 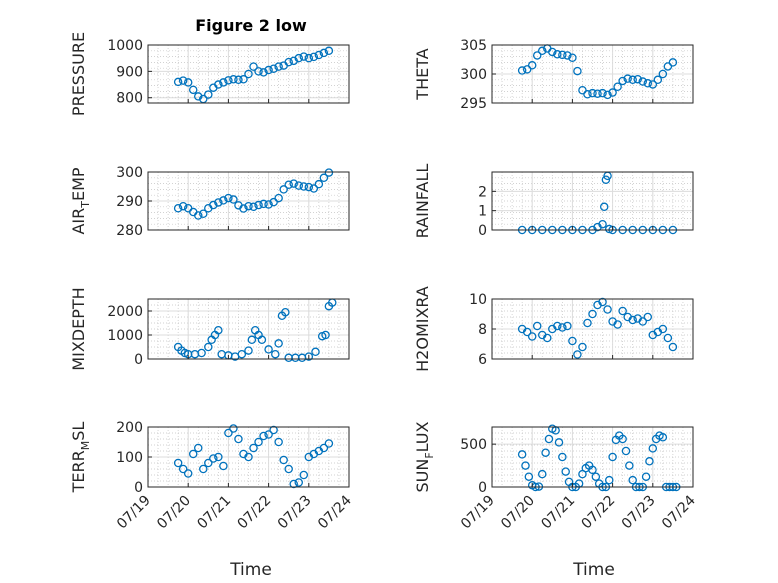 I want to click on y-axis-label: MIXDEPTH, so click(x=78, y=328).